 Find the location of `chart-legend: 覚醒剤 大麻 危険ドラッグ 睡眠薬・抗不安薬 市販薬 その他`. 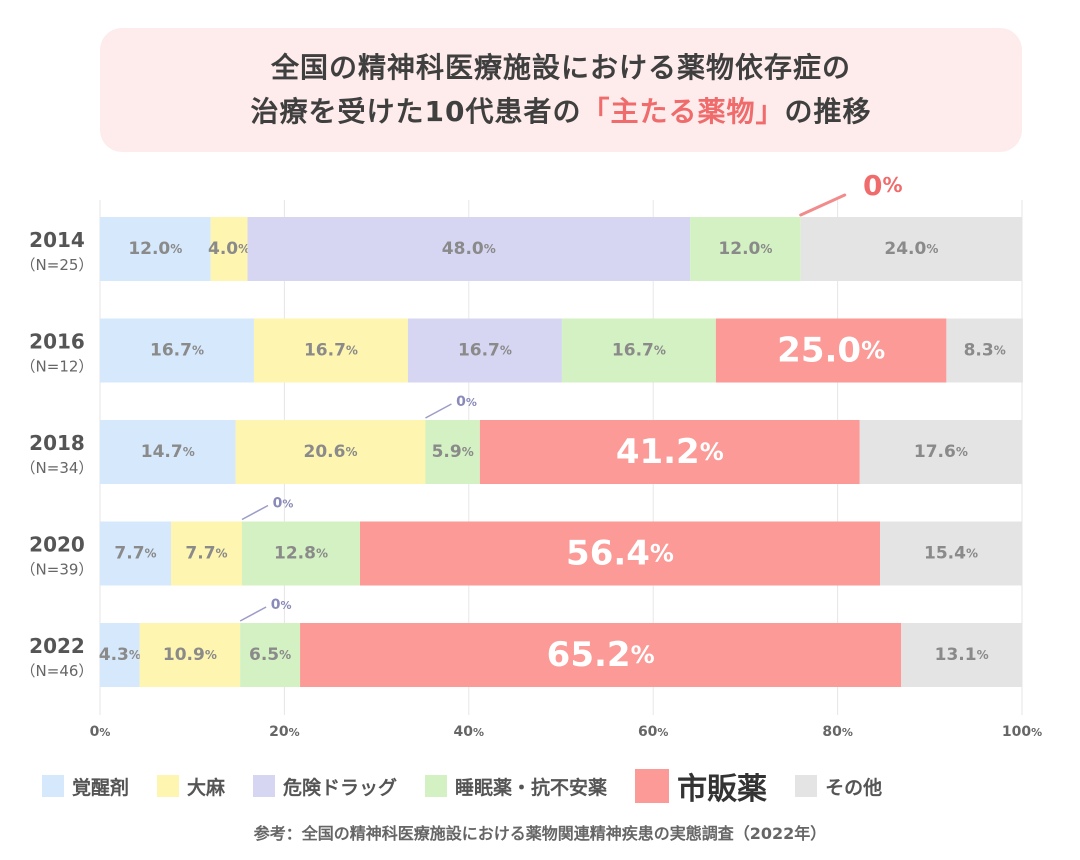

chart-legend: 覚醒剤 大麻 危険ドラッグ 睡眠薬・抗不安薬 市販薬 その他 is located at coordinates (542, 786).